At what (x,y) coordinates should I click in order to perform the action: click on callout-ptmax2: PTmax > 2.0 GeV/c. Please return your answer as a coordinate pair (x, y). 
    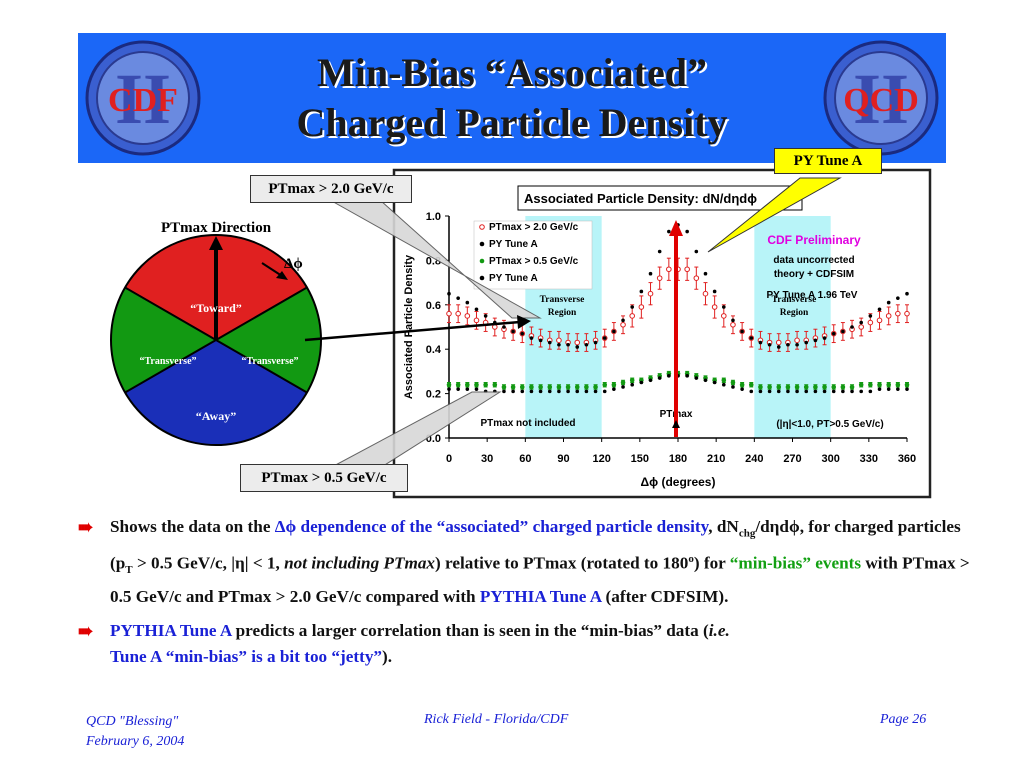
    Looking at the image, I should click on (331, 189).